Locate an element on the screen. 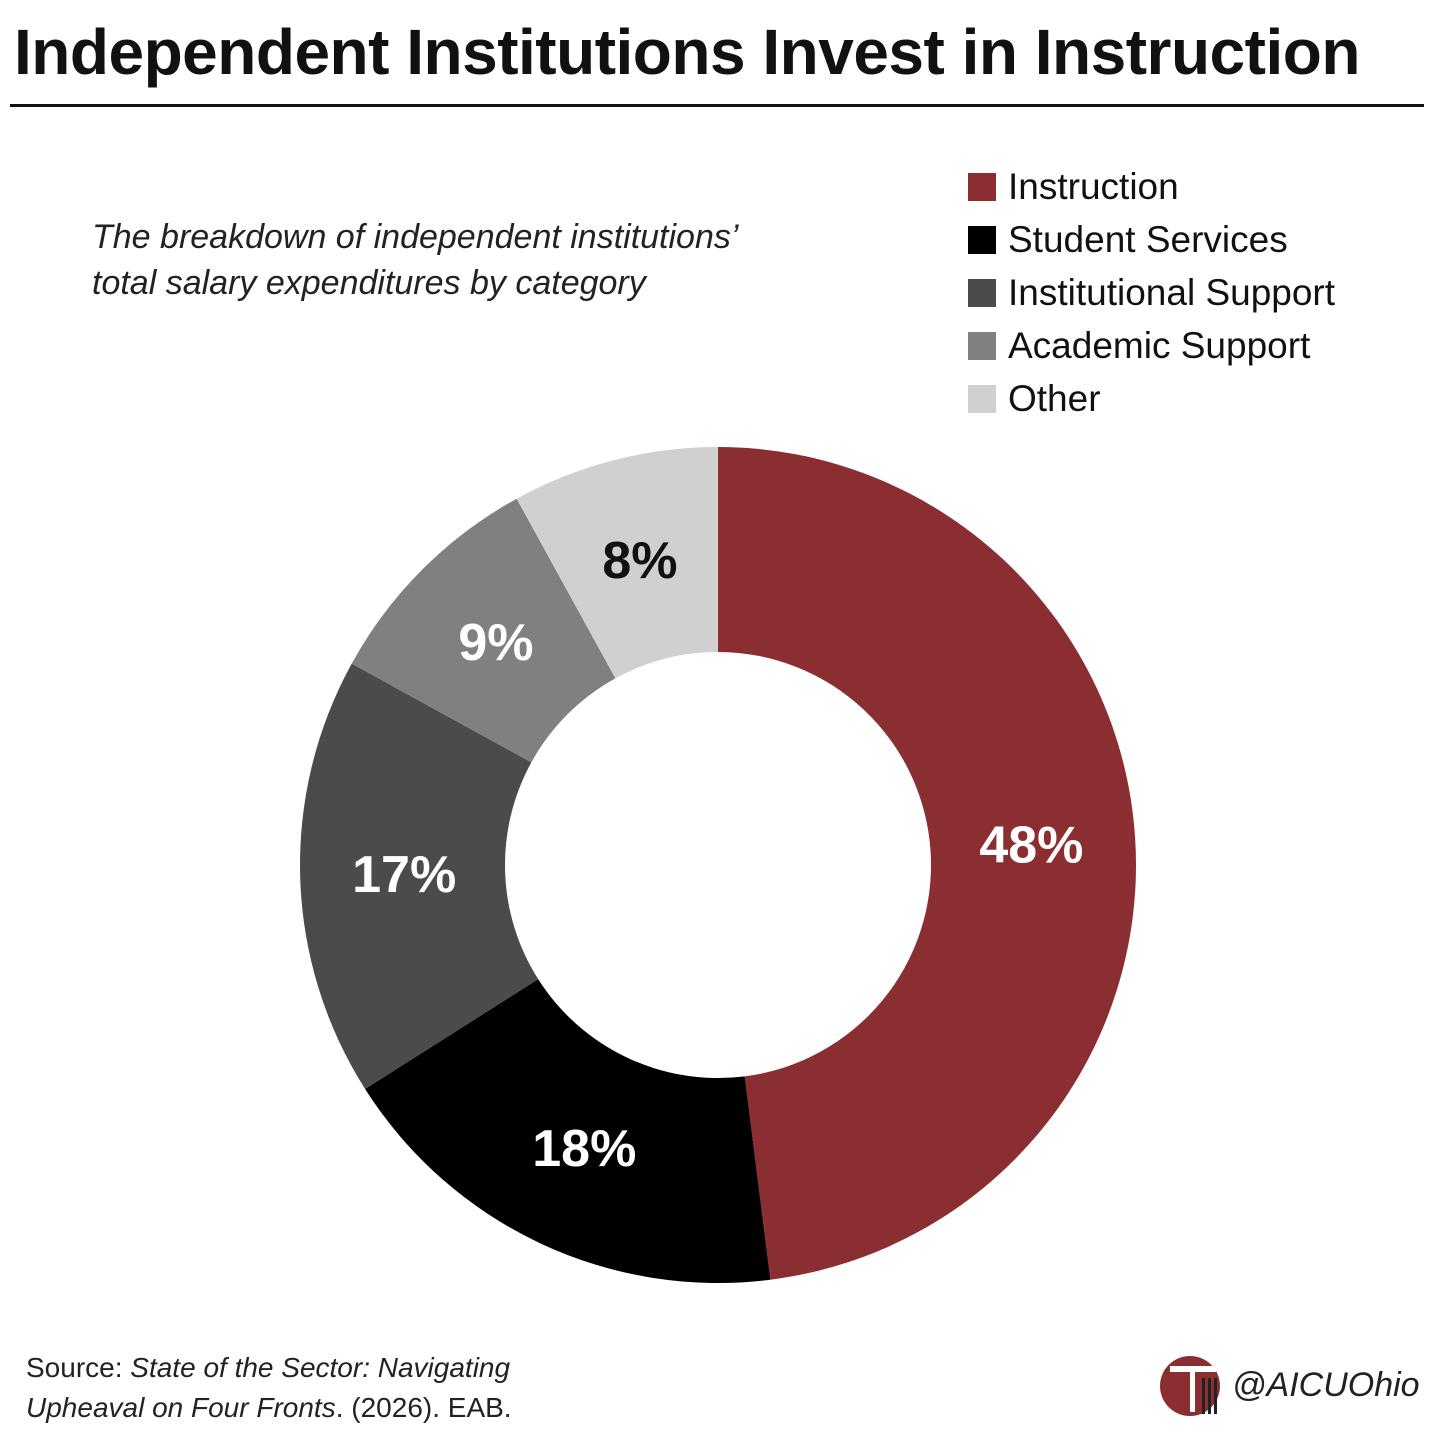  donut-slice-institutional-support is located at coordinates (419, 876).